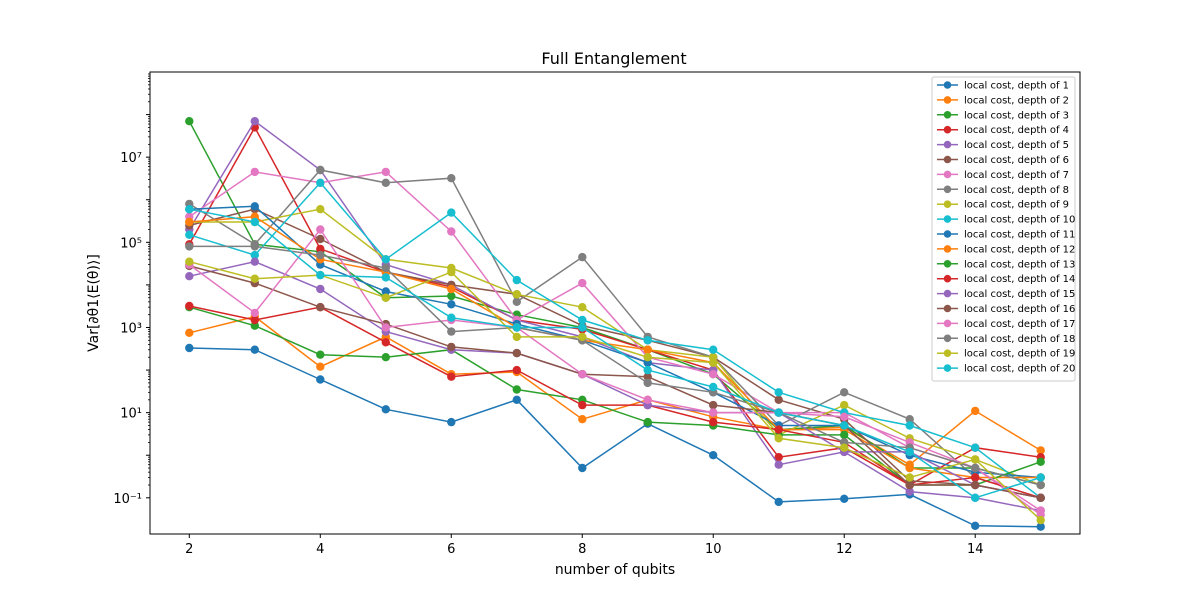  What do you see at coordinates (975, 549) in the screenshot?
I see `x-tick-label: 14` at bounding box center [975, 549].